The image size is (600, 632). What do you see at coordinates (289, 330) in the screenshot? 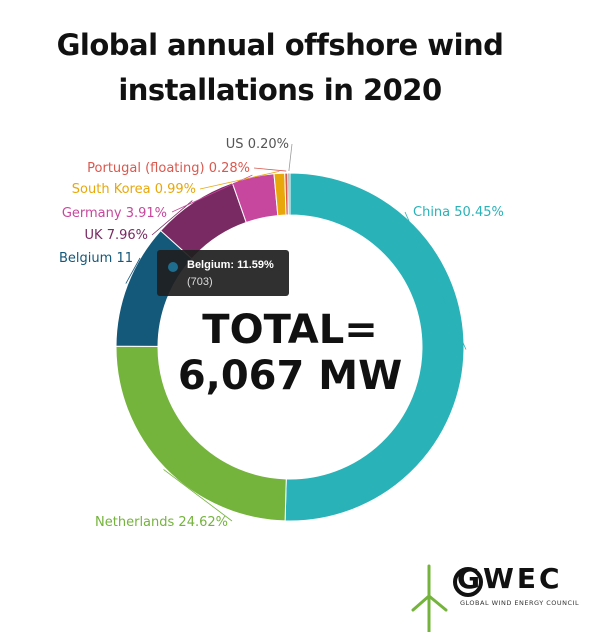
I see `center-total-label: TOTAL=` at bounding box center [289, 330].